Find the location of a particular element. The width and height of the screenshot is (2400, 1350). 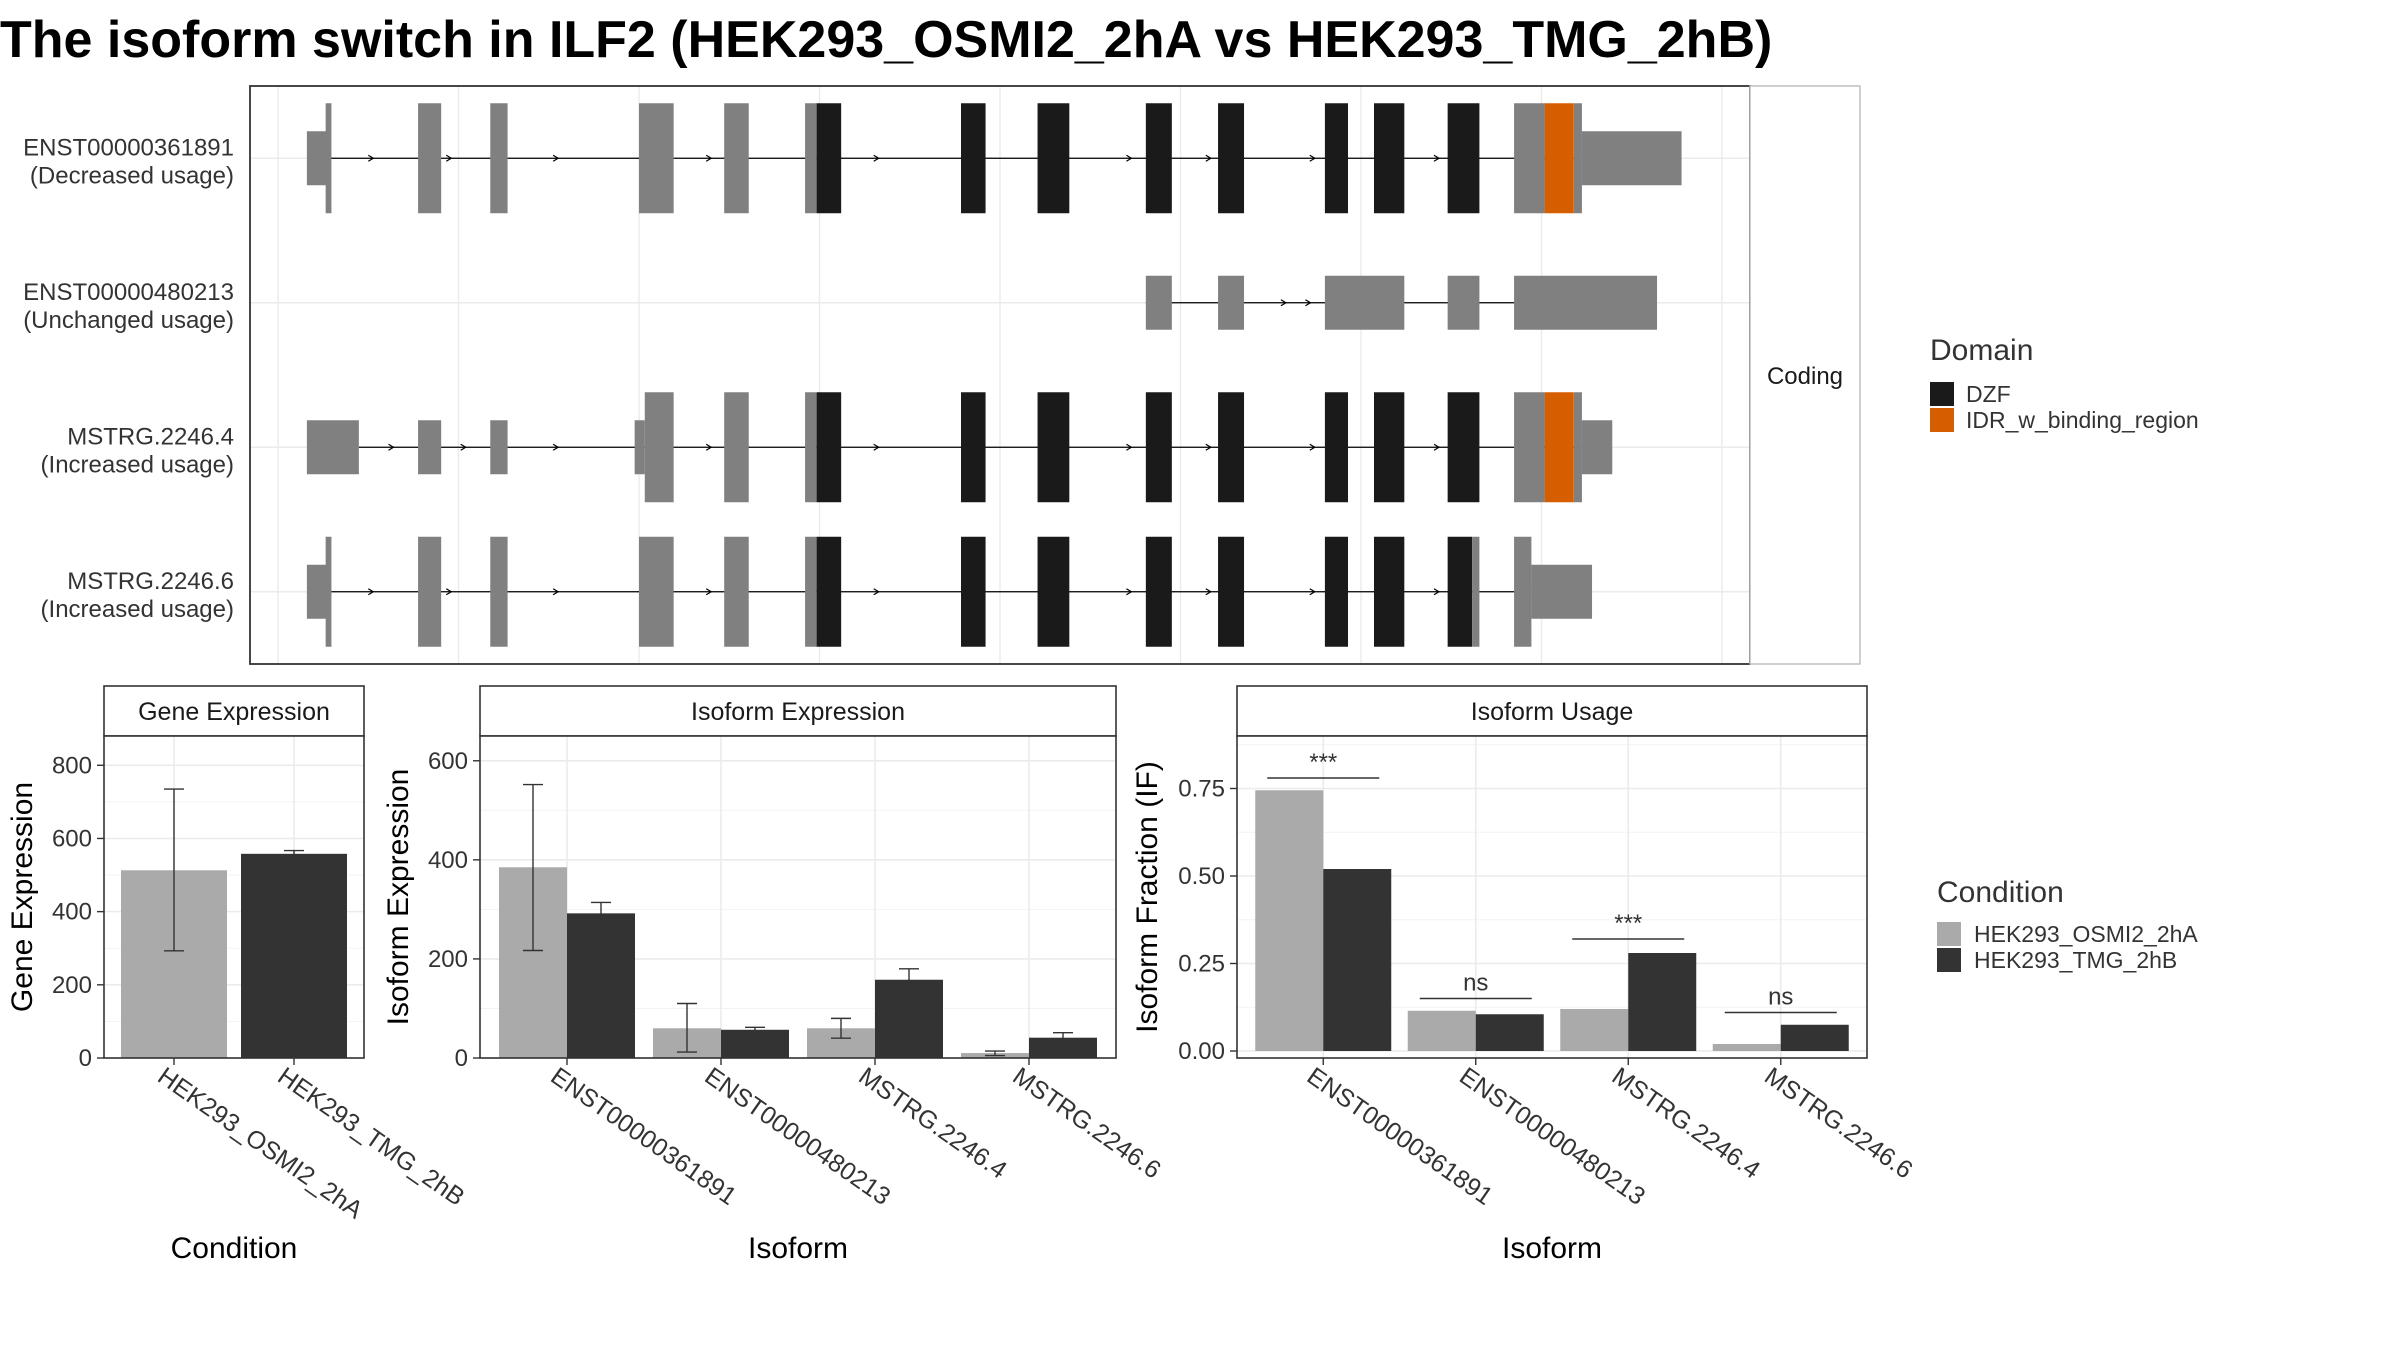

y-tick-label: 600 is located at coordinates (448, 761).